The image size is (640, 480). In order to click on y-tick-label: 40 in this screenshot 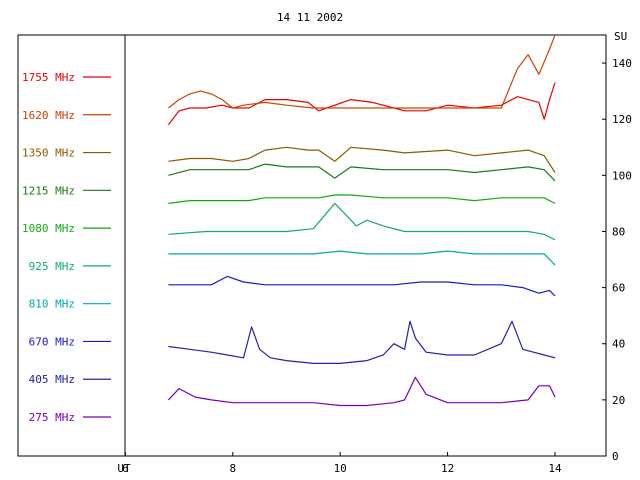, I will do `click(618, 344)`.